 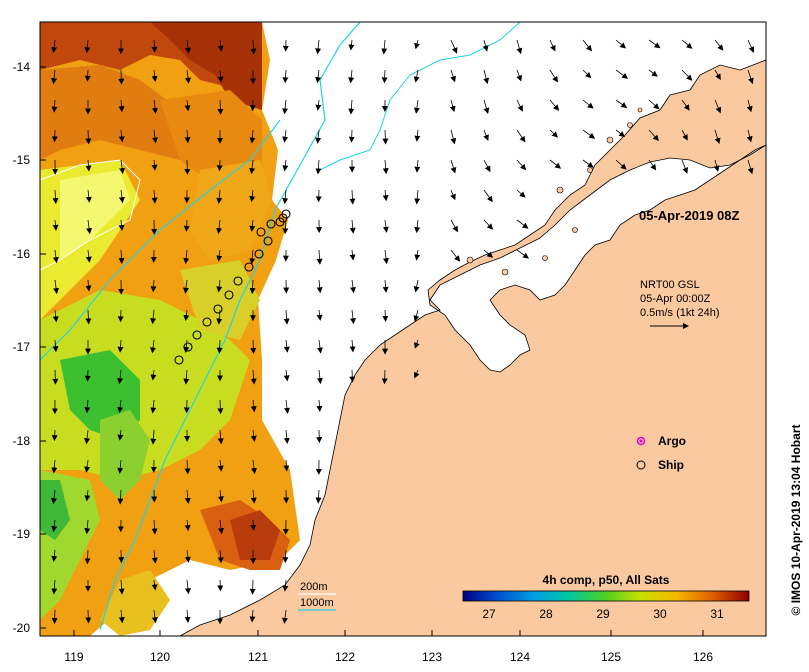 I want to click on colorbar-ramp, so click(x=606, y=596).